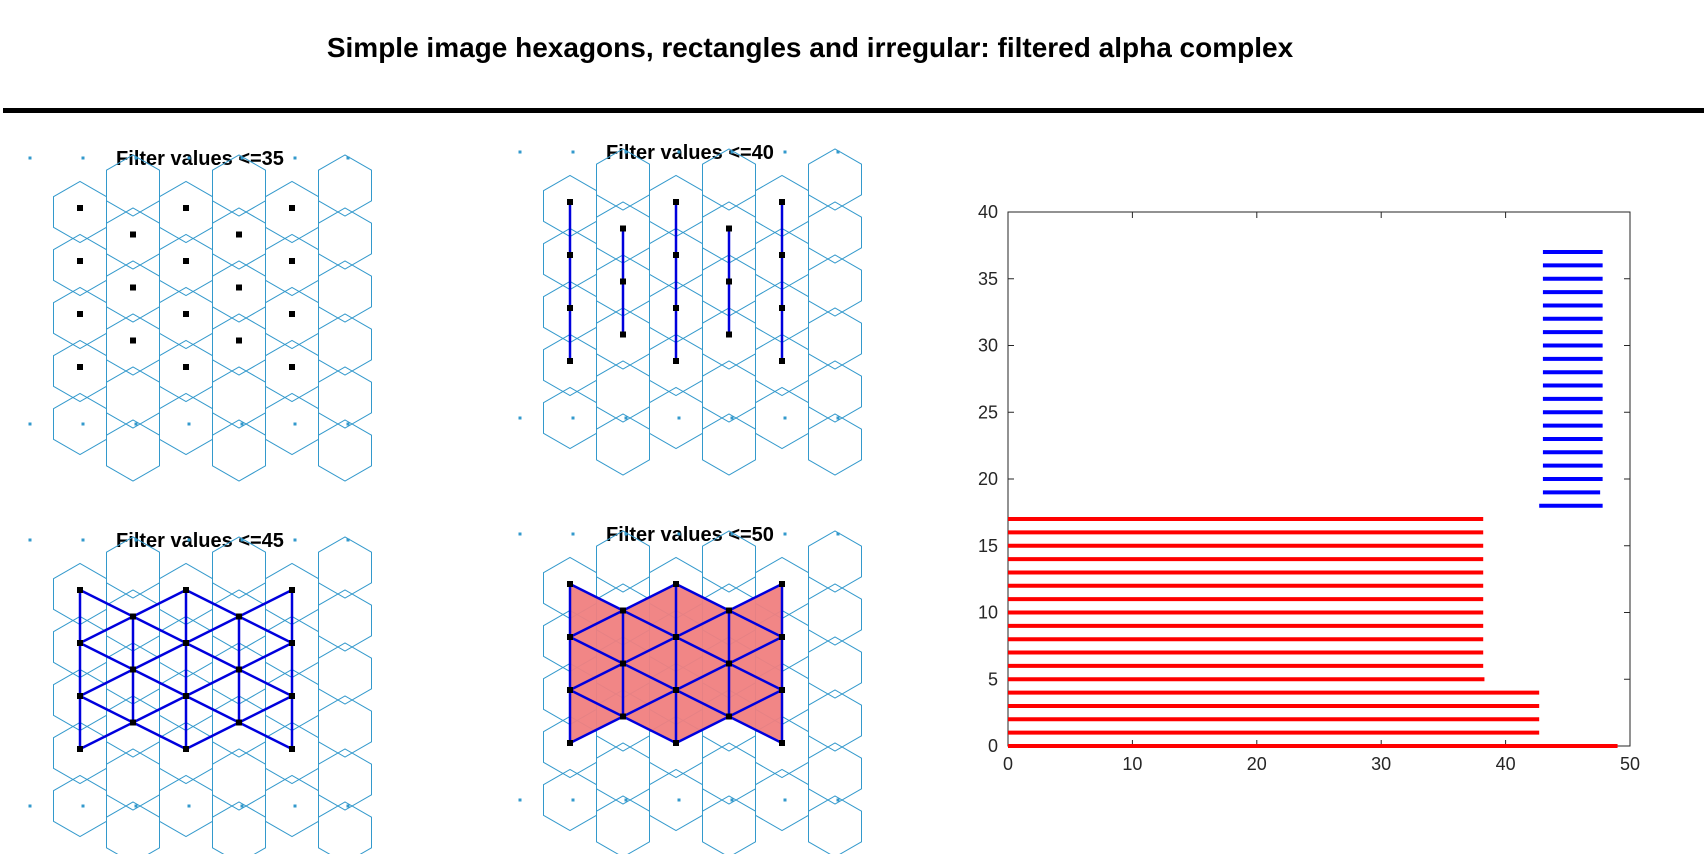  What do you see at coordinates (993, 679) in the screenshot?
I see `y-tick-label: 5` at bounding box center [993, 679].